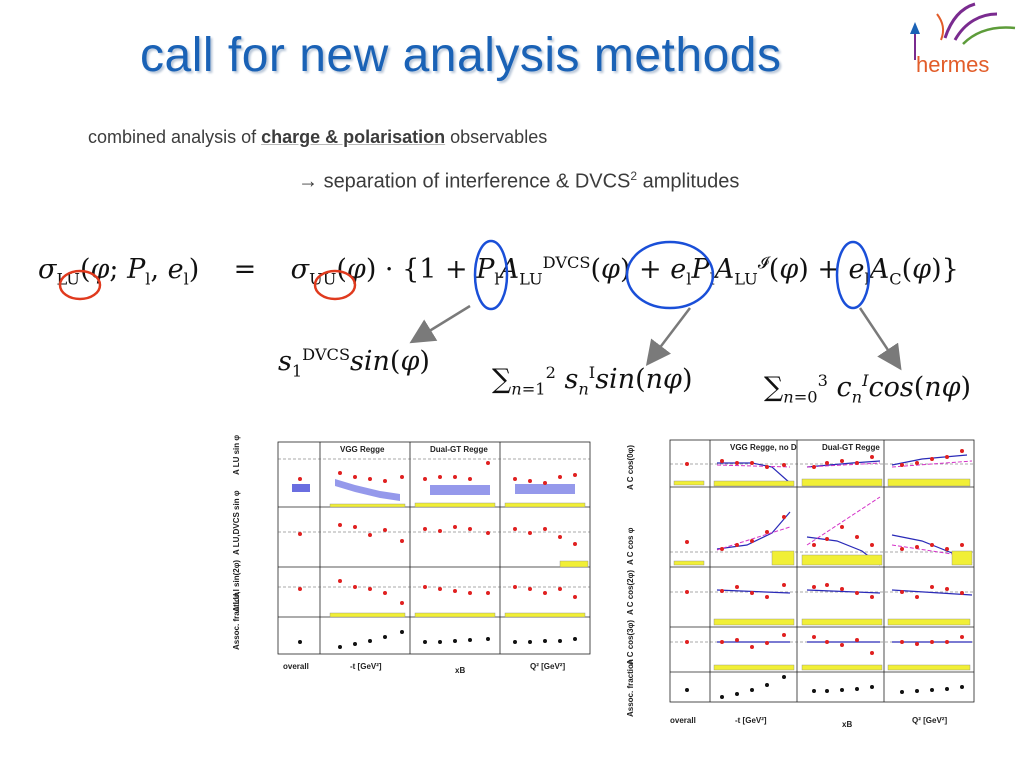  What do you see at coordinates (236, 454) in the screenshot?
I see `left-row-label-1: A LU sin φ` at bounding box center [236, 454].